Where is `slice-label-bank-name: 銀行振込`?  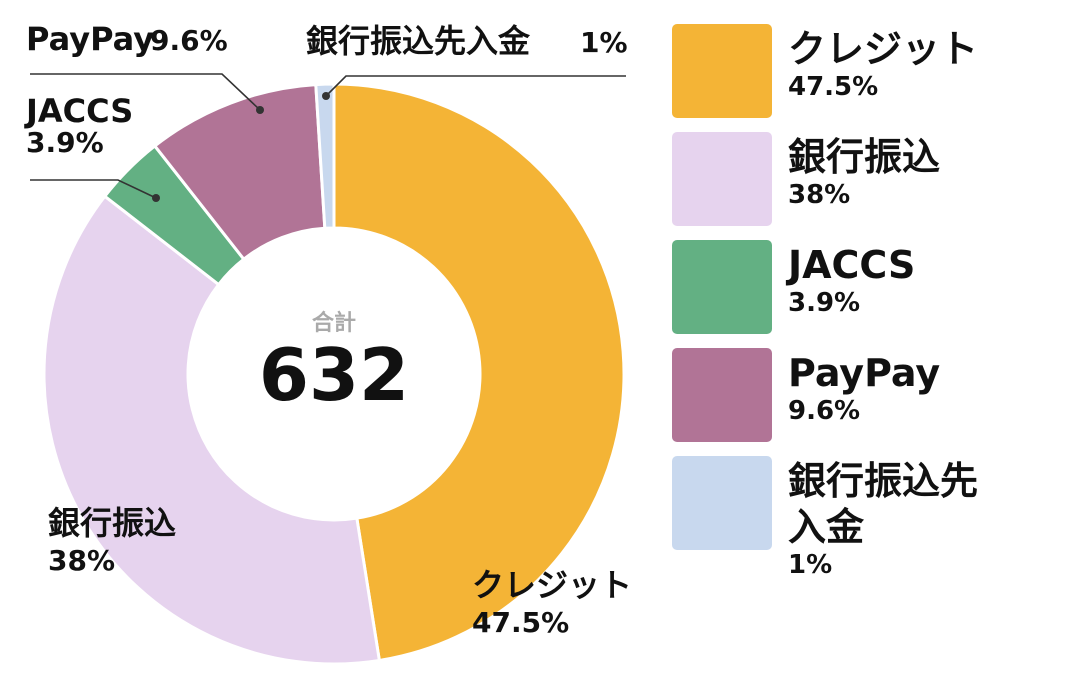
slice-label-bank-name: 銀行振込 is located at coordinates (112, 523).